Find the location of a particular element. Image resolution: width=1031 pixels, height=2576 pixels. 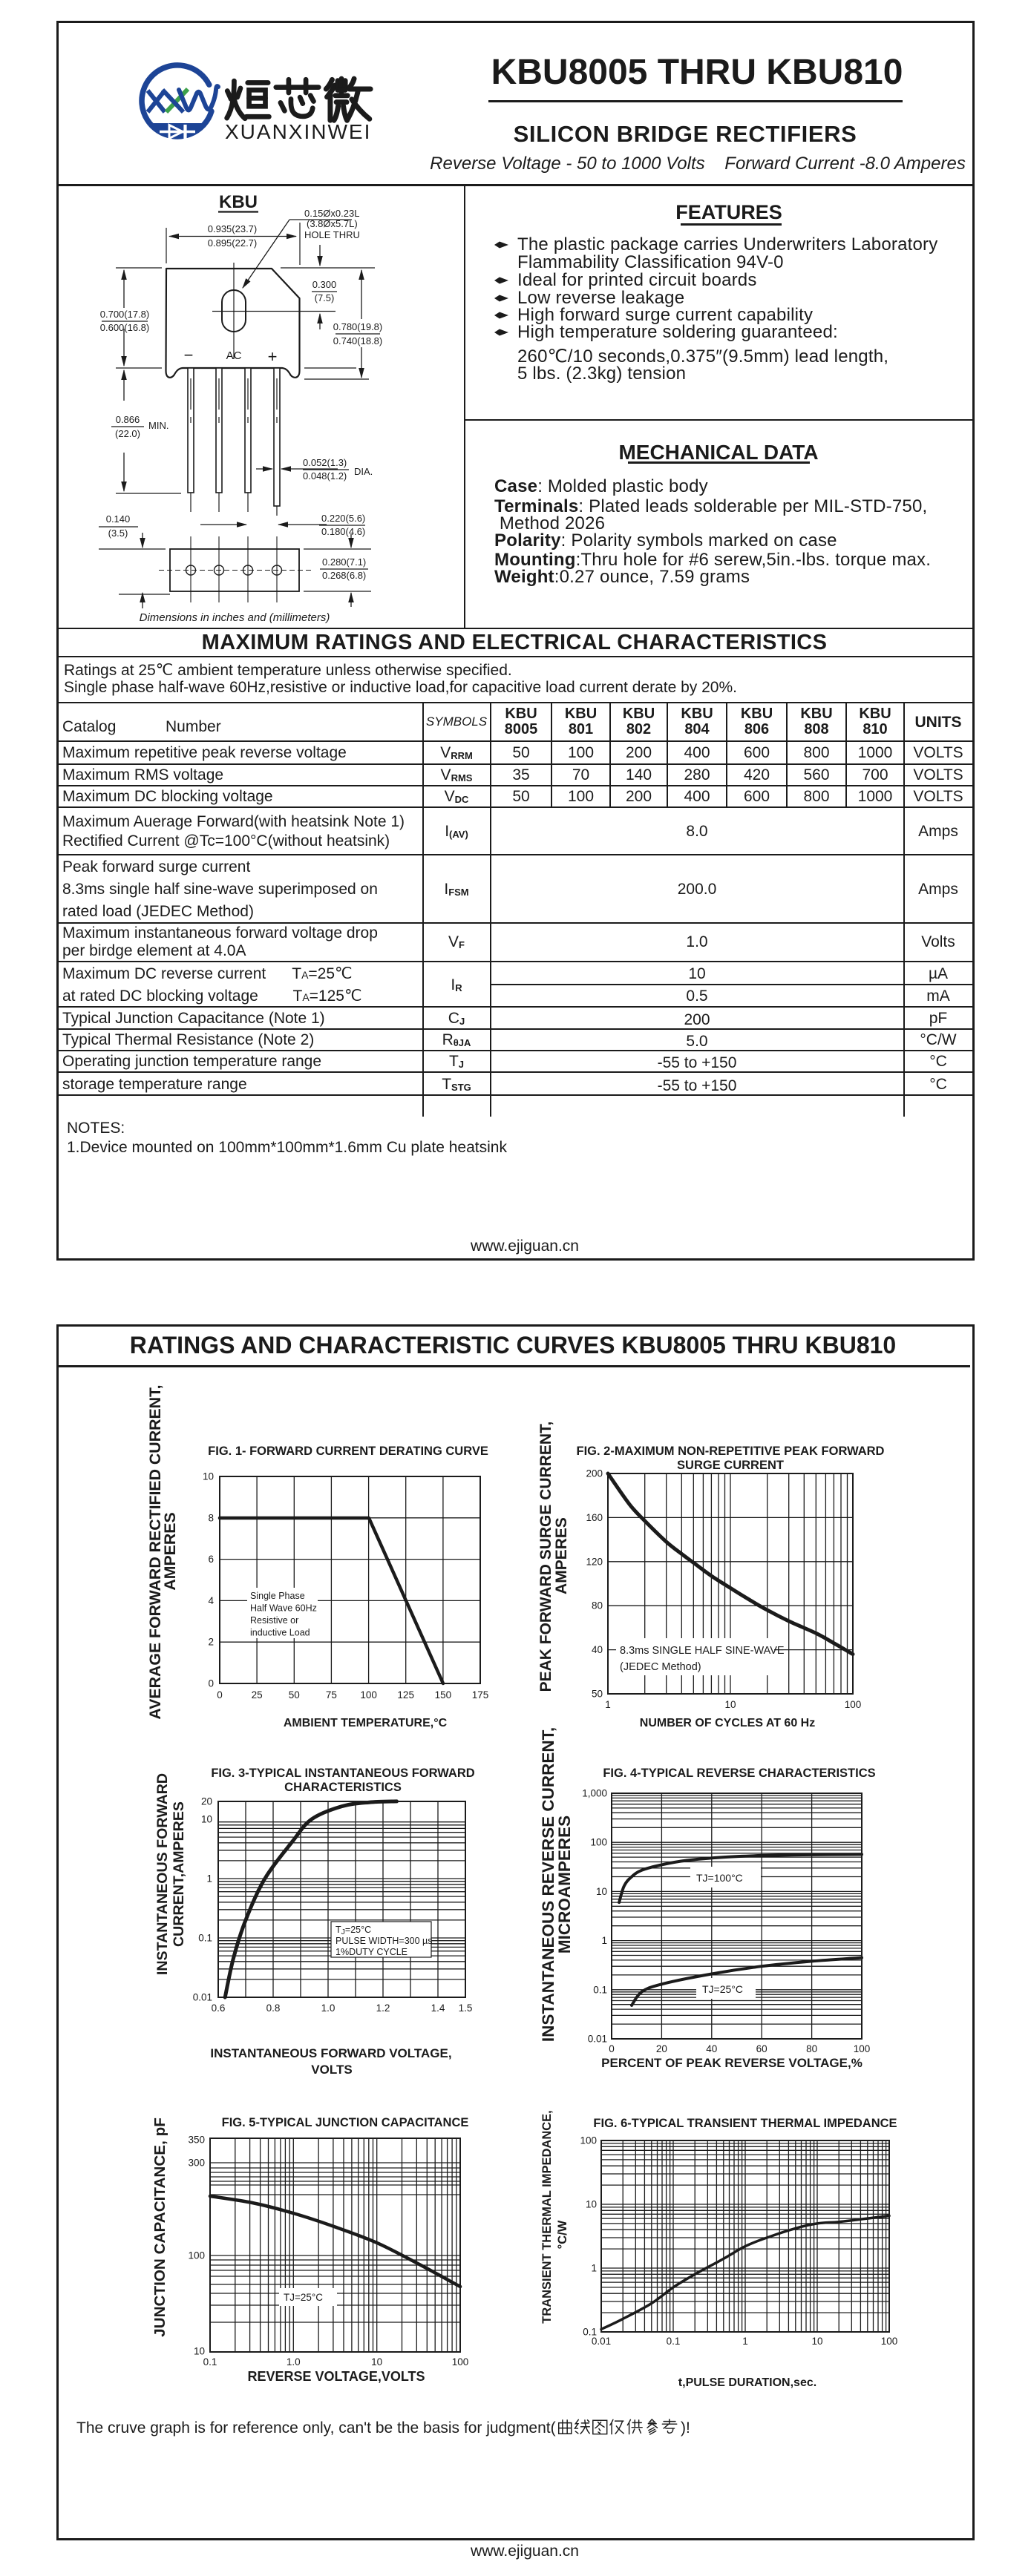

svg-text: 0.280(7.1) is located at coordinates (344, 562).